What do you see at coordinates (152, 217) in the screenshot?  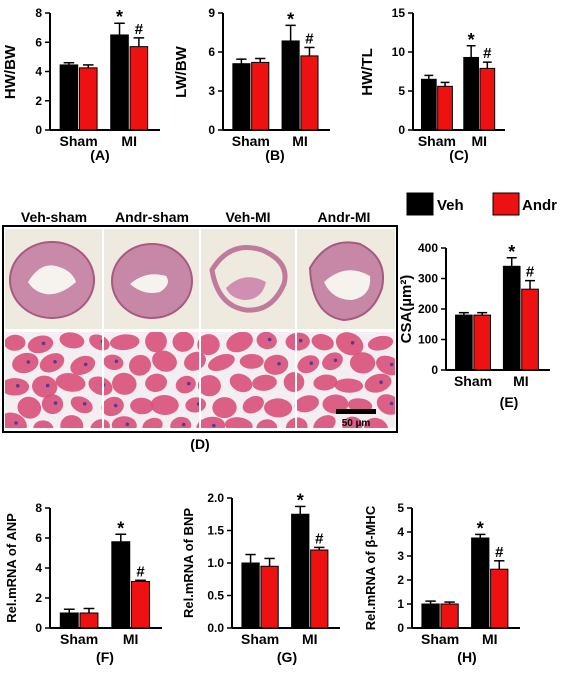 I see `histology-title-2: Andr-sham` at bounding box center [152, 217].